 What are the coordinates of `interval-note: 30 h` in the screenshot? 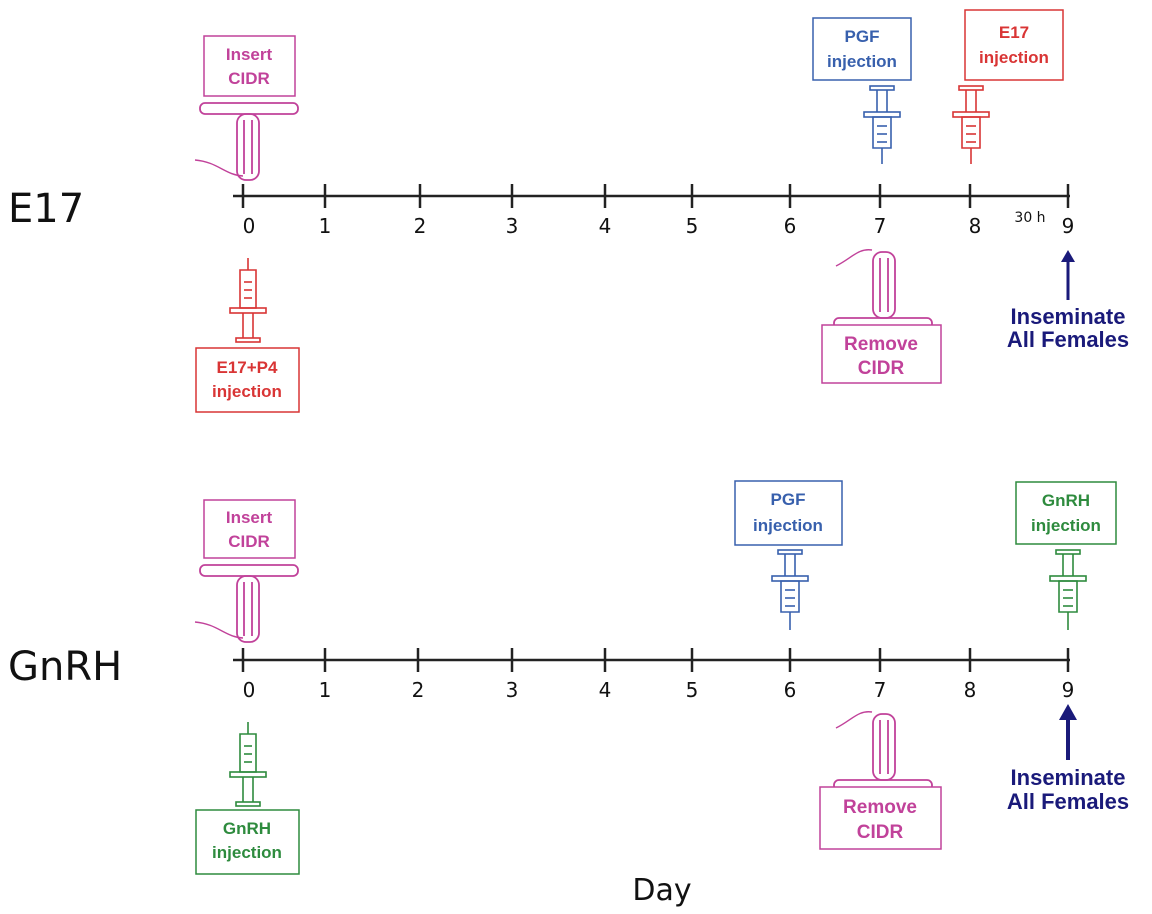 It's located at (1029, 218).